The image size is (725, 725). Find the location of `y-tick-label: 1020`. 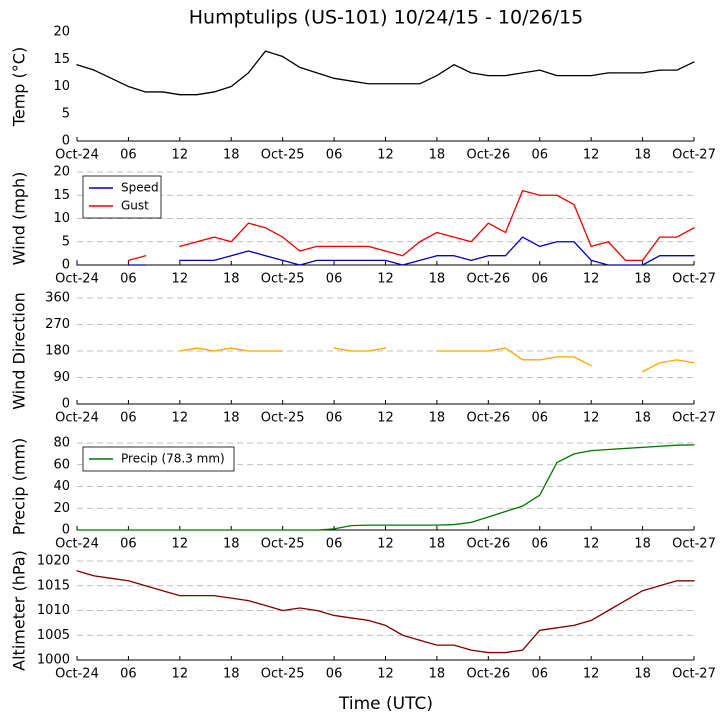

y-tick-label: 1020 is located at coordinates (53, 561).